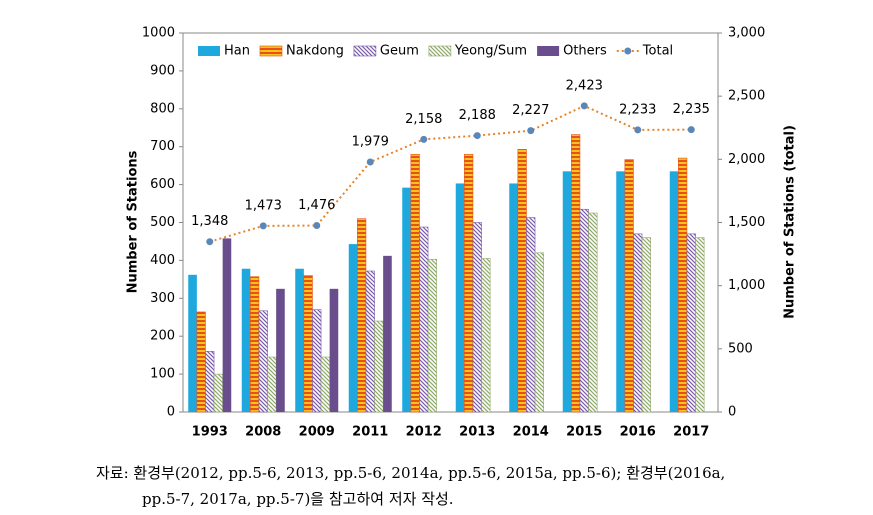 This screenshot has height=515, width=873. Describe the element at coordinates (746, 96) in the screenshot. I see `y2-tick-label: 2,500` at that location.